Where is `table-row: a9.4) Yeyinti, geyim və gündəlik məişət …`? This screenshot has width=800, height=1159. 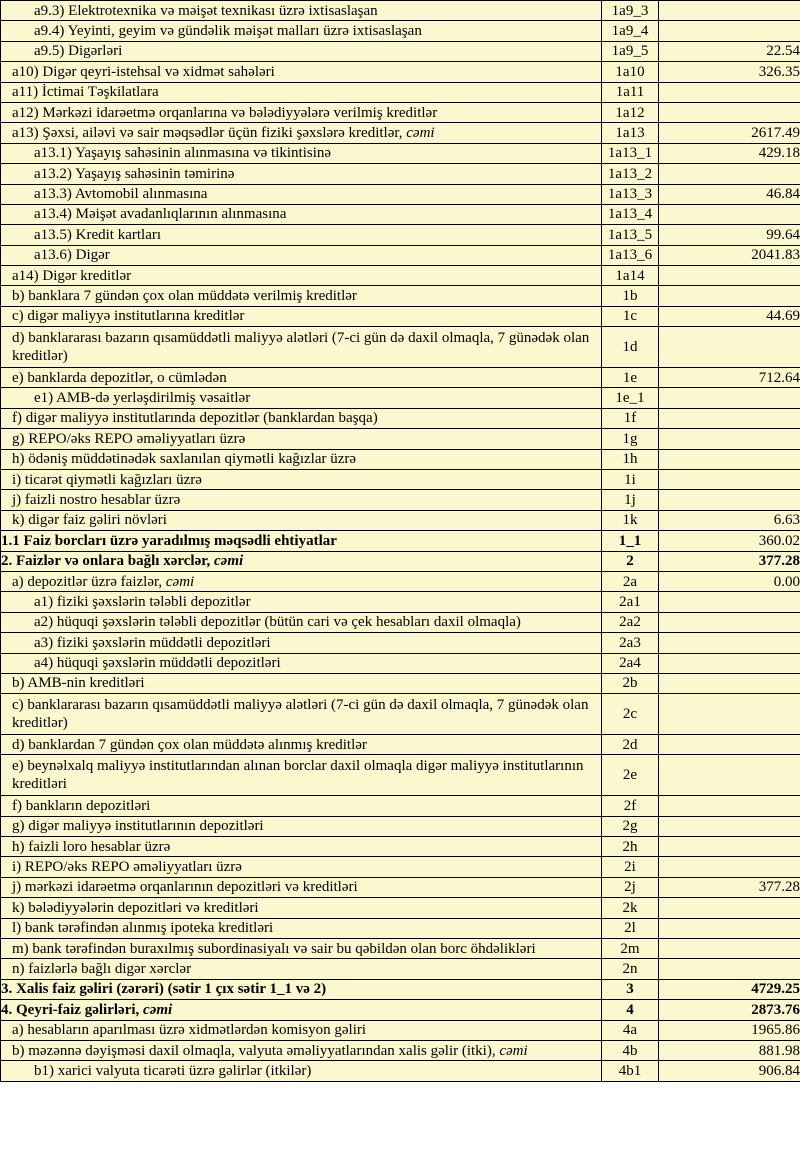
table-row: a9.4) Yeyinti, geyim və gündəlik məişət … is located at coordinates (400, 31).